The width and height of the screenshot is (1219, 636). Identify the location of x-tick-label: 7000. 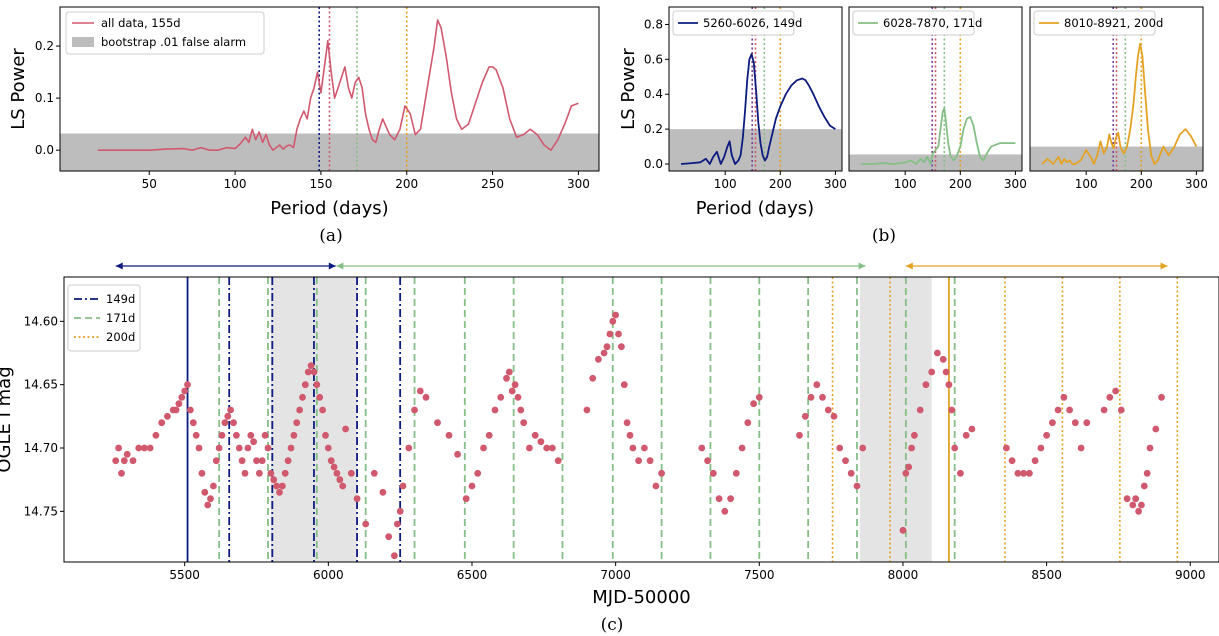
(615, 575).